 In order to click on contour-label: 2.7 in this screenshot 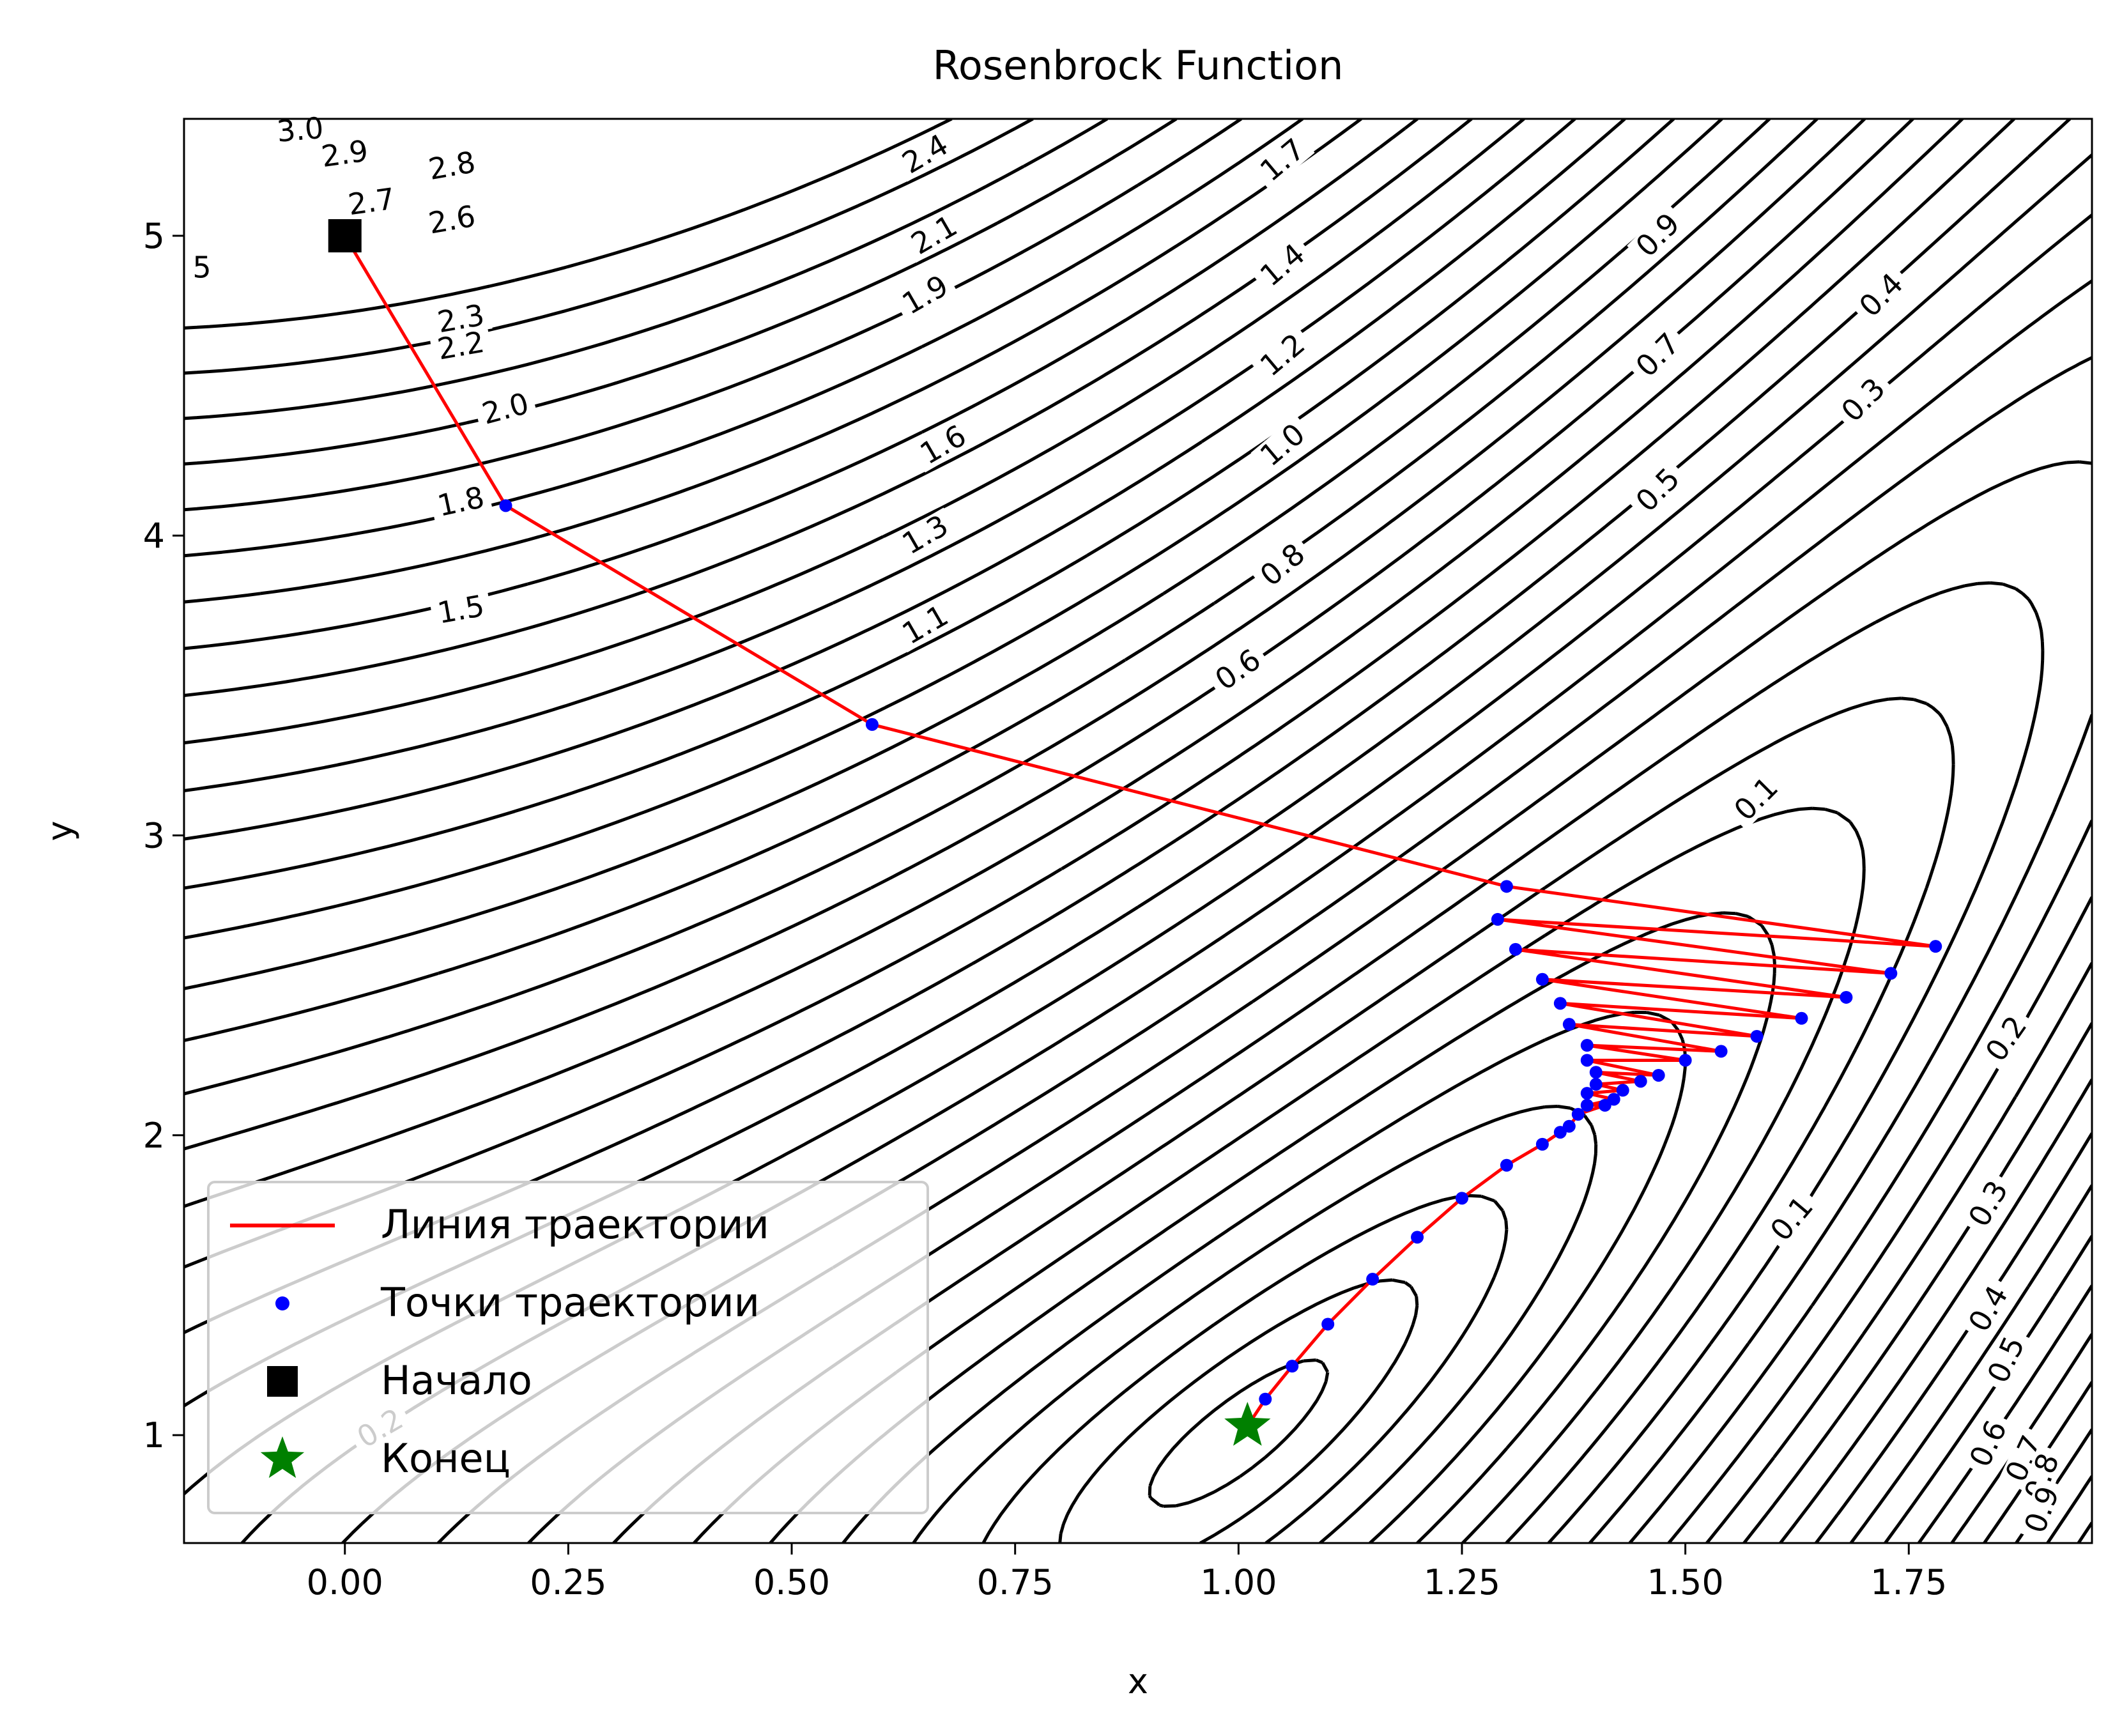, I will do `click(371, 201)`.